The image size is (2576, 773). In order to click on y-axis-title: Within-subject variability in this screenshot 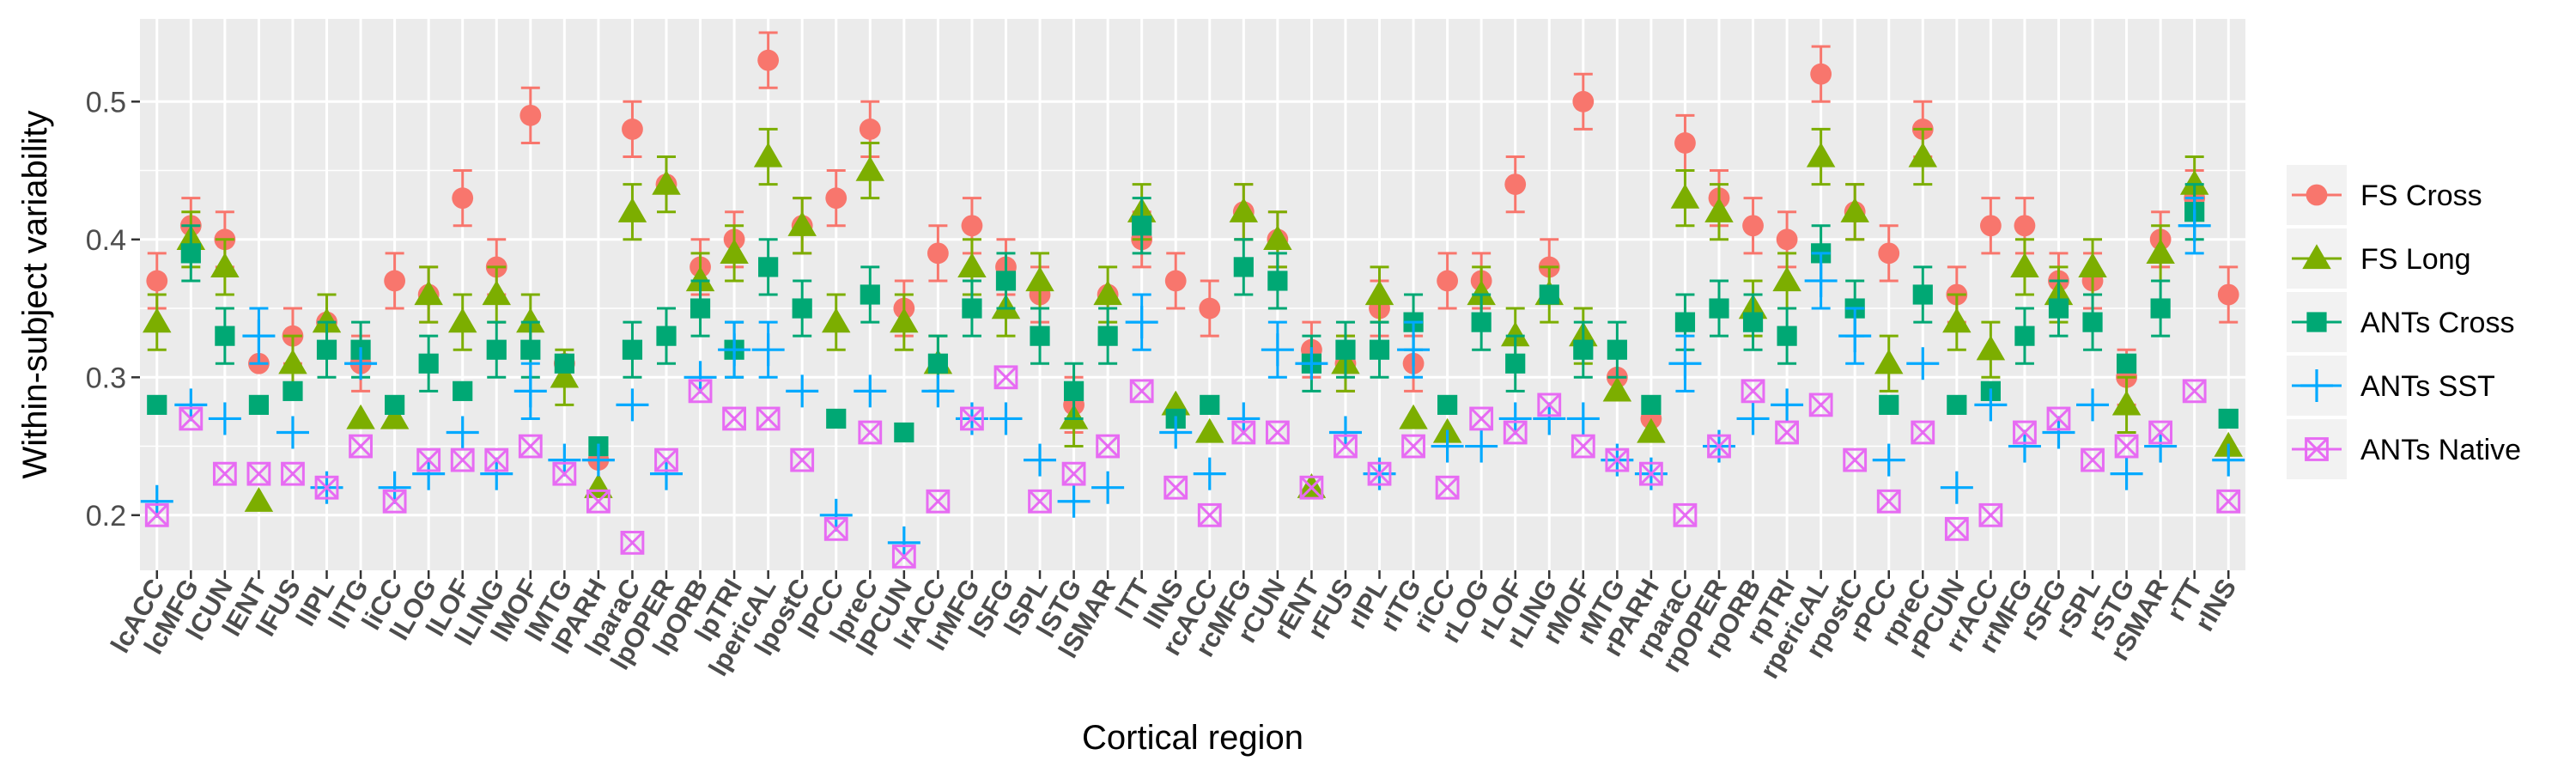, I will do `click(35, 294)`.